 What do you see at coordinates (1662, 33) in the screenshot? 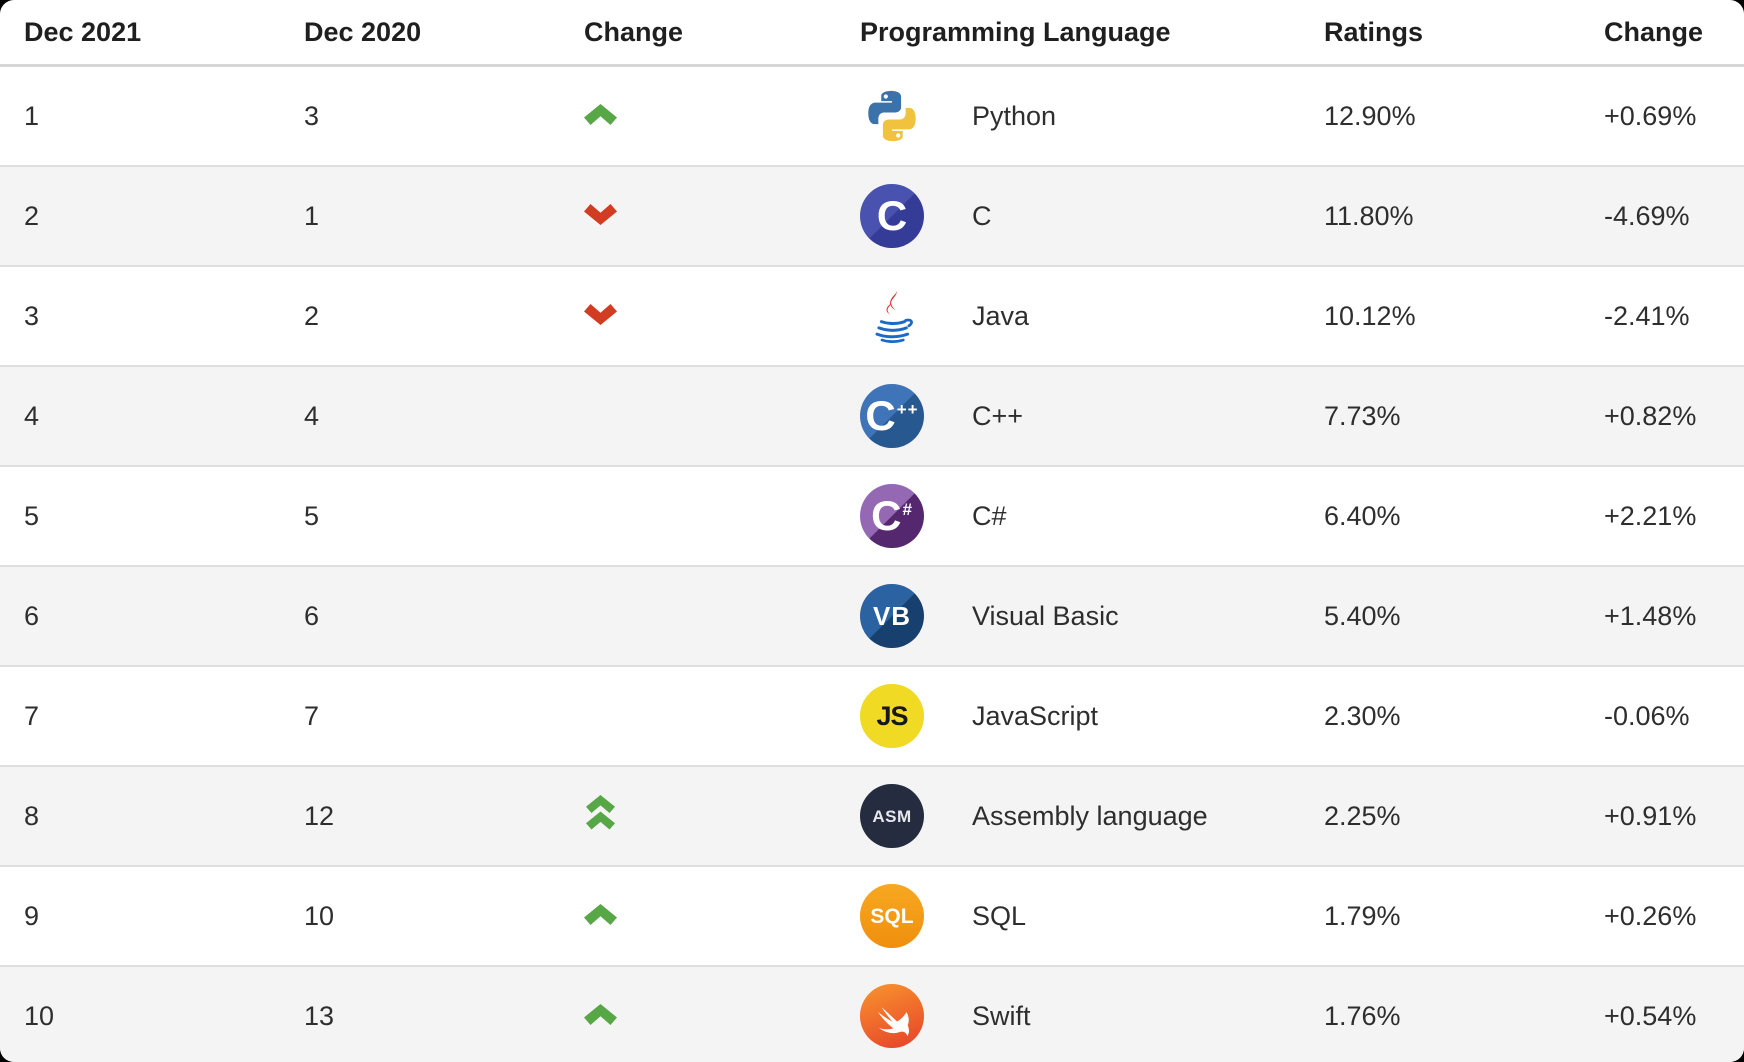
I see `column-header-change-pct: Change` at bounding box center [1662, 33].